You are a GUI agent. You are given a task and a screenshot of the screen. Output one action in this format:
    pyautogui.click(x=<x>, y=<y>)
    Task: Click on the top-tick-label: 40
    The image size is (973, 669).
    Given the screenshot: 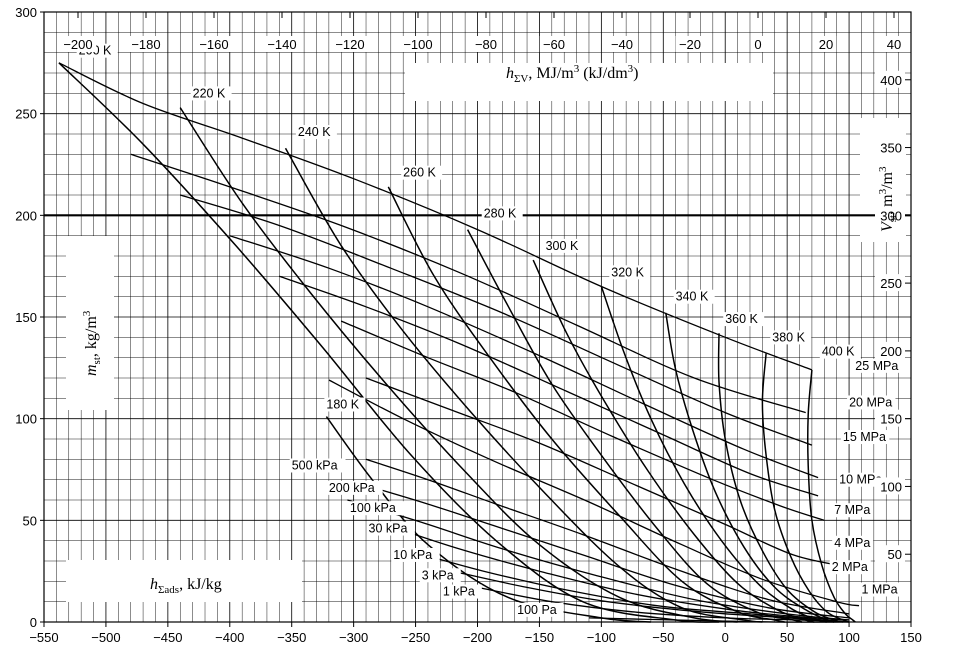 What is the action you would take?
    pyautogui.click(x=894, y=44)
    